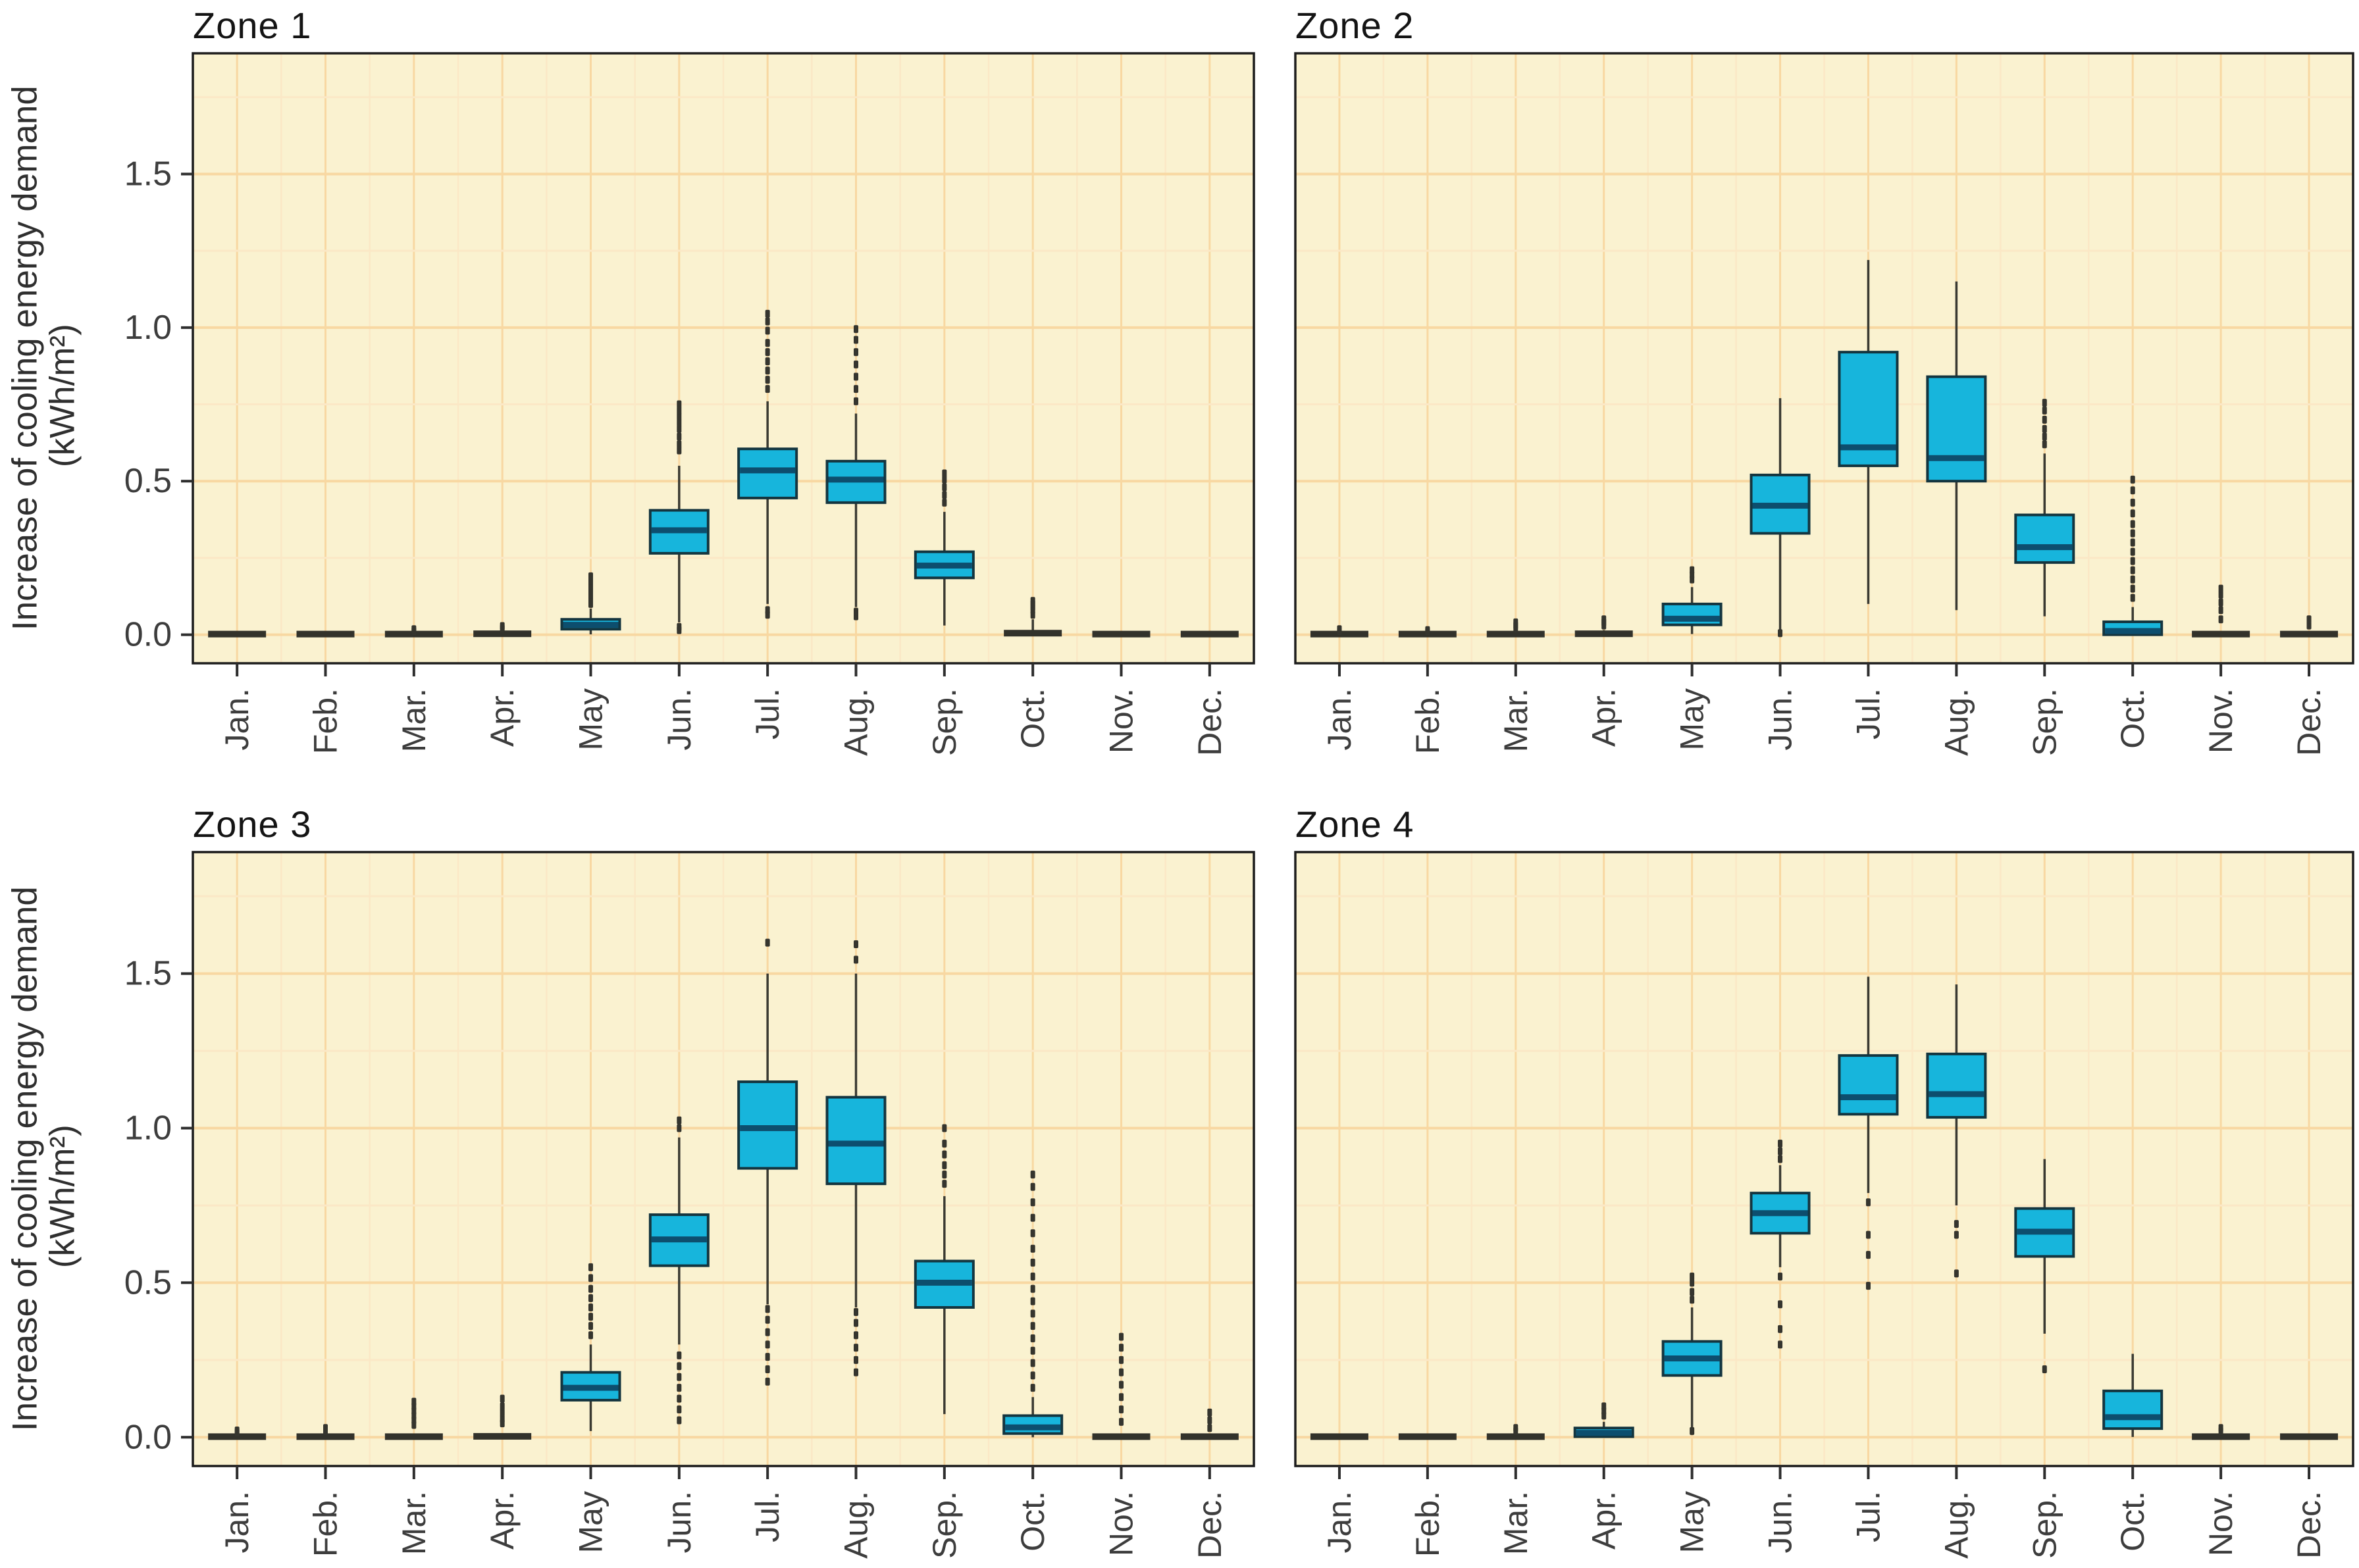  Describe the element at coordinates (856, 1525) in the screenshot. I see `x-tick-label-aug: Aug.` at that location.